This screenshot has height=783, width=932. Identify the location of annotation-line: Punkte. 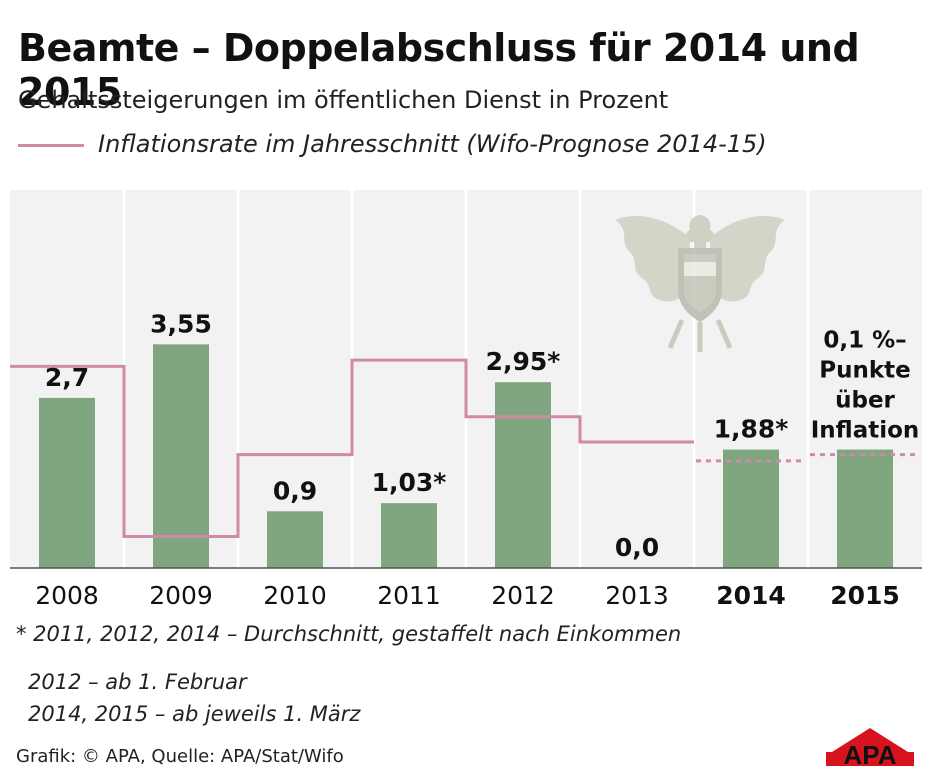
(865, 371).